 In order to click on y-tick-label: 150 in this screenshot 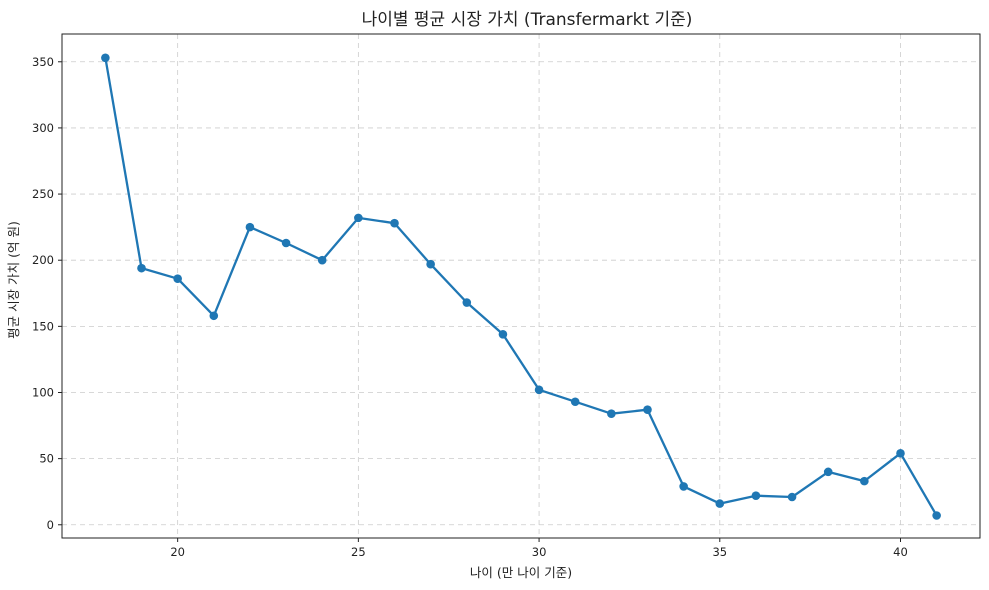, I will do `click(43, 326)`.